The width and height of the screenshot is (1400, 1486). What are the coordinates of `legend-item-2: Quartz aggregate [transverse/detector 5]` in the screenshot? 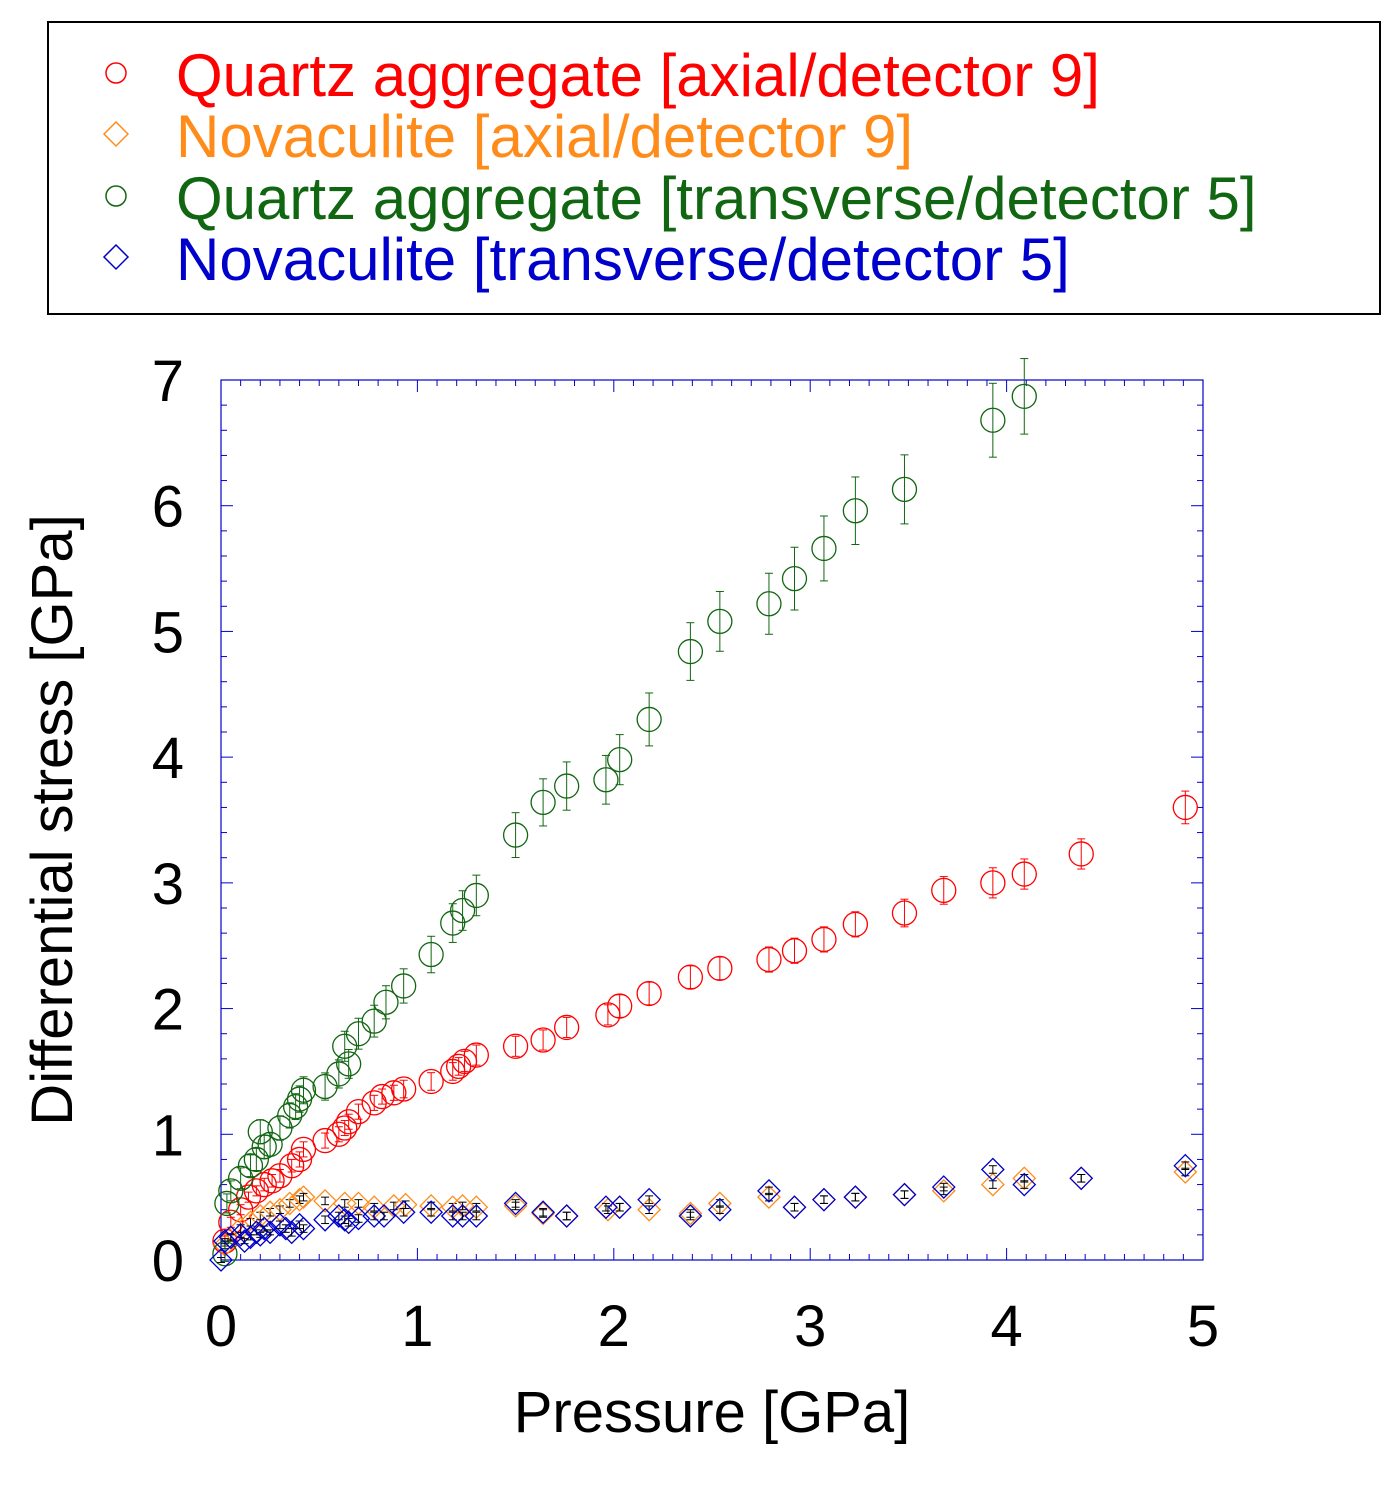 It's located at (681, 198).